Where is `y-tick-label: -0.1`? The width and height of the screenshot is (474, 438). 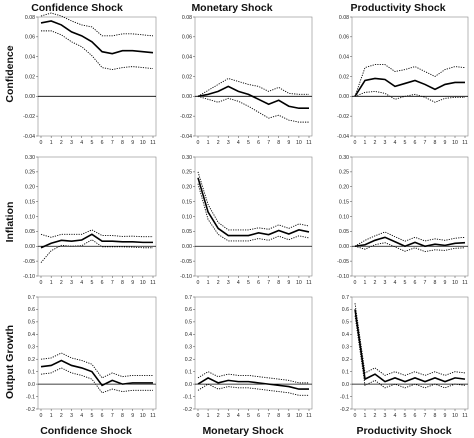 y-tick-label: -0.1 is located at coordinates (344, 397).